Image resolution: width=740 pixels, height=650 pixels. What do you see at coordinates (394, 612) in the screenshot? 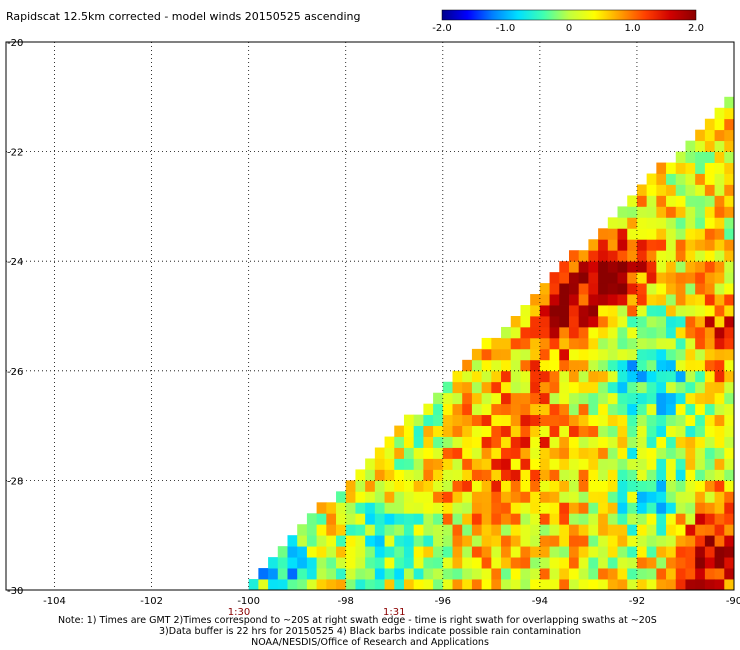
I see `swath-time-label: 1:31` at bounding box center [394, 612].